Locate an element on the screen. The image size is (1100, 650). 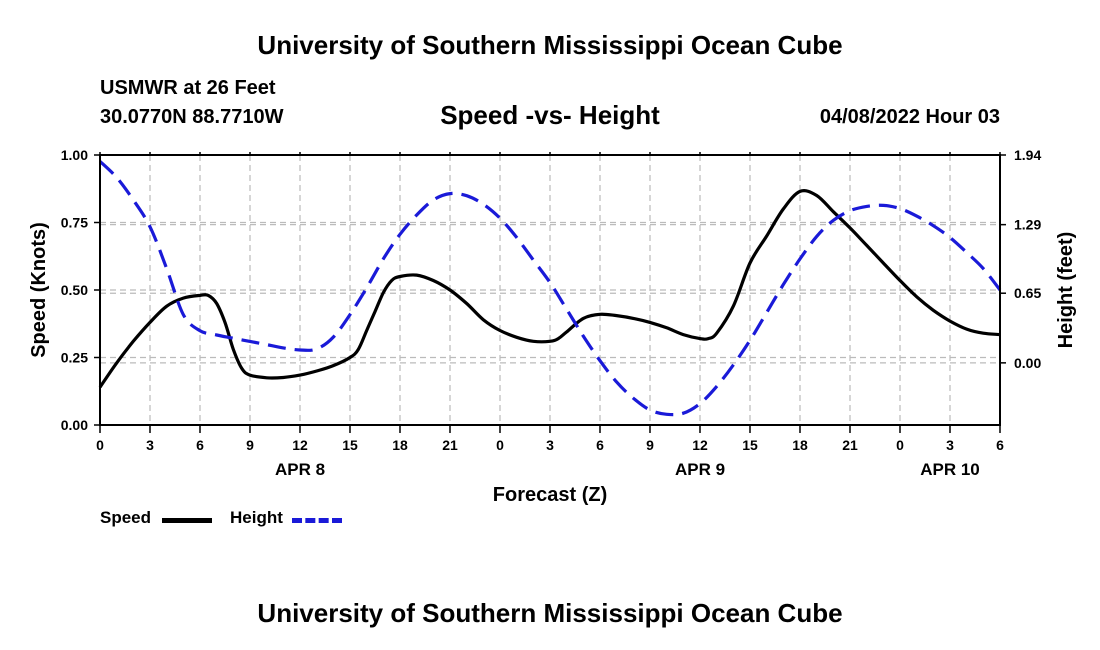
station-label: USMWR at 26 Feet is located at coordinates (188, 88).